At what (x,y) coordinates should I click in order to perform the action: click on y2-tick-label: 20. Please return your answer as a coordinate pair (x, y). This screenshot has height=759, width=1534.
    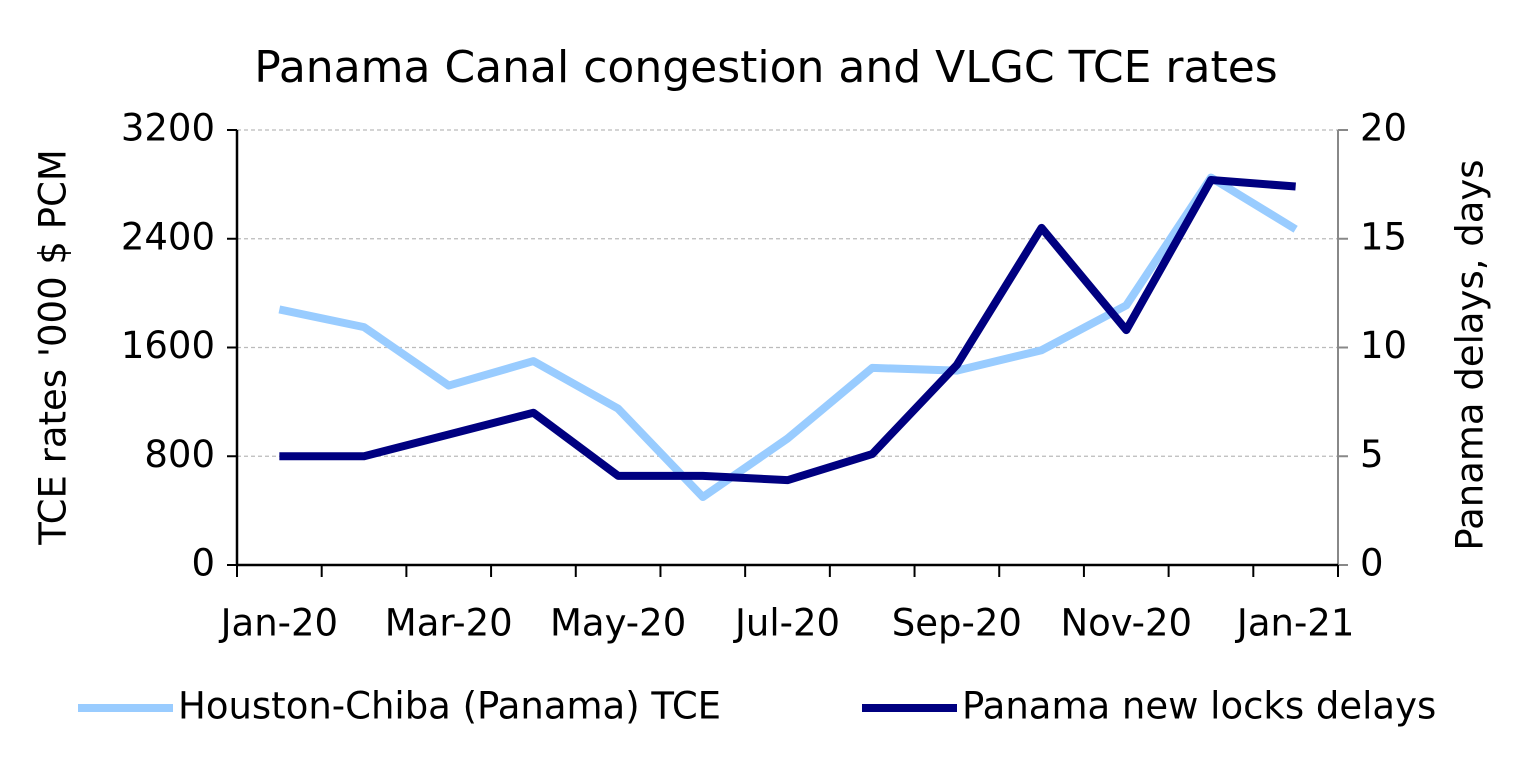
    Looking at the image, I should click on (1383, 128).